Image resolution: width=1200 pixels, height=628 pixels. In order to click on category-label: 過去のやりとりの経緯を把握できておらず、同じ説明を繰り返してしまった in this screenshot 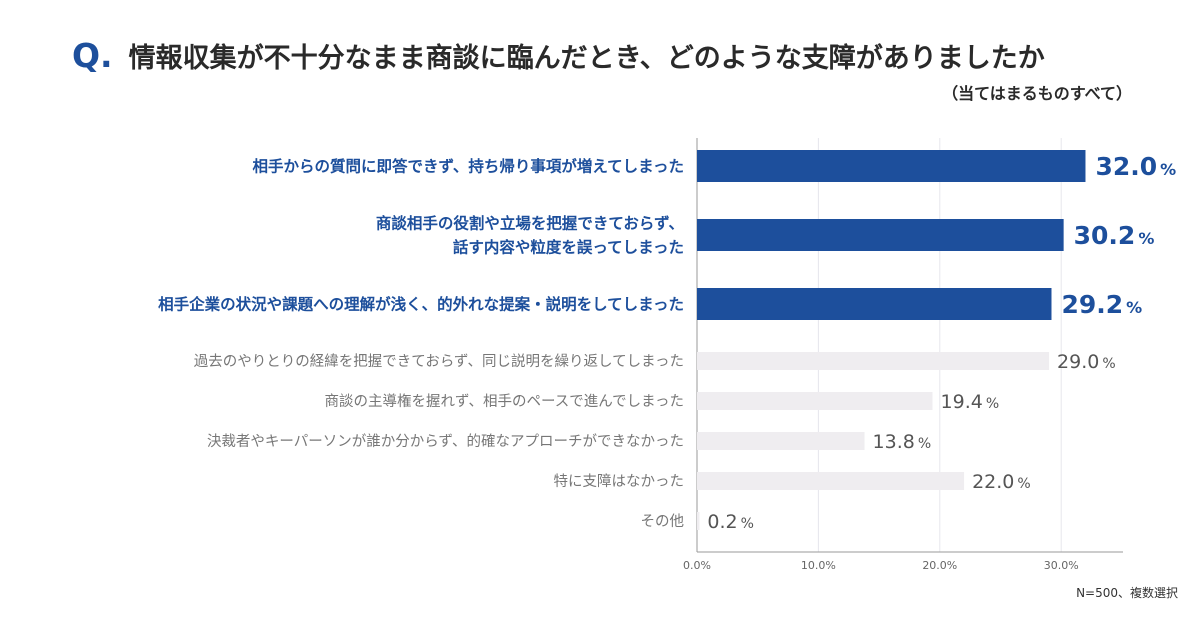, I will do `click(439, 361)`.